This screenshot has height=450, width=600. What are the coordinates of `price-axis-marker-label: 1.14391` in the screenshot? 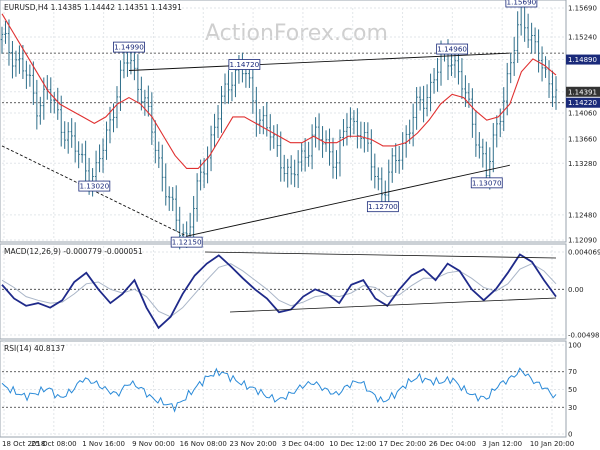 It's located at (582, 92).